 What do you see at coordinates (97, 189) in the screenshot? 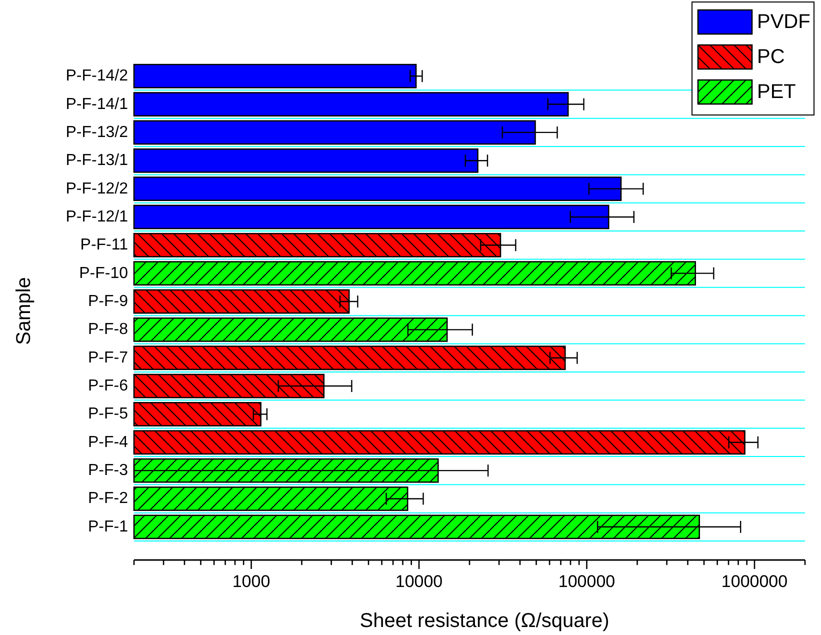
I see `y-tick-label: P-F-12/2` at bounding box center [97, 189].